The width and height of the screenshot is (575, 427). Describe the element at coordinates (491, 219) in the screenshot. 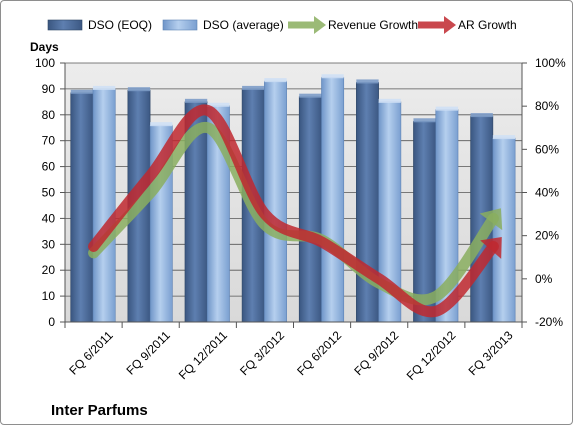

I see `revenue-growth-arrowhead` at that location.